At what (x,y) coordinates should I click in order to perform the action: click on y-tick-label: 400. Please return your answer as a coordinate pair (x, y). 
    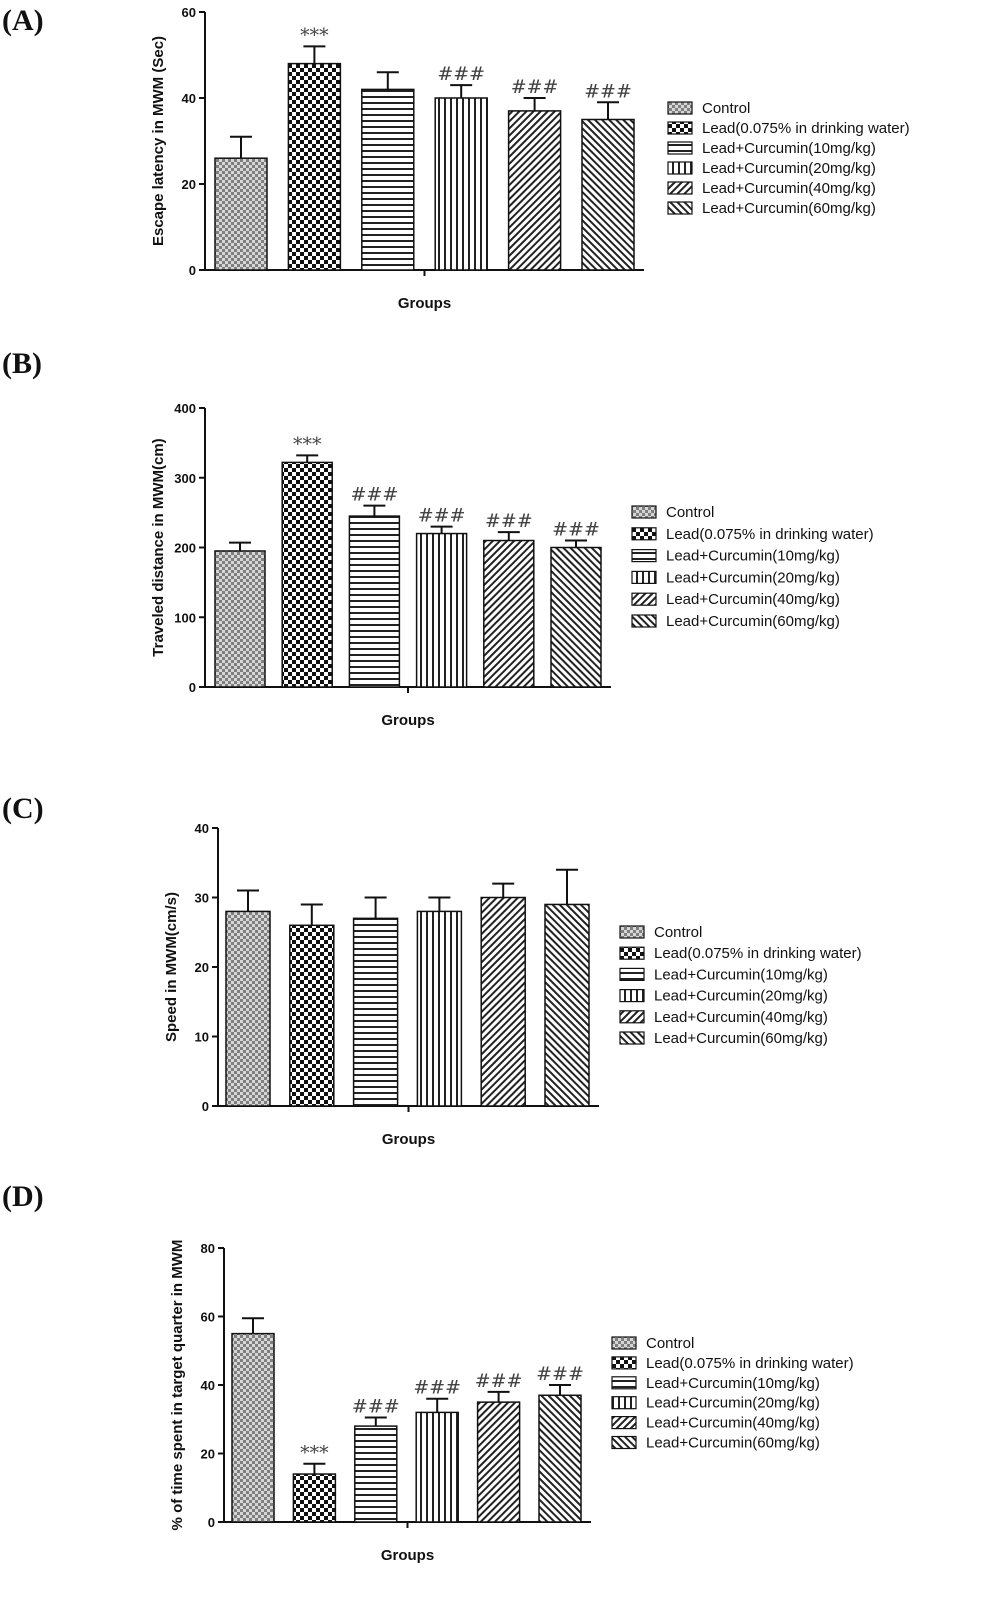
    Looking at the image, I should click on (185, 408).